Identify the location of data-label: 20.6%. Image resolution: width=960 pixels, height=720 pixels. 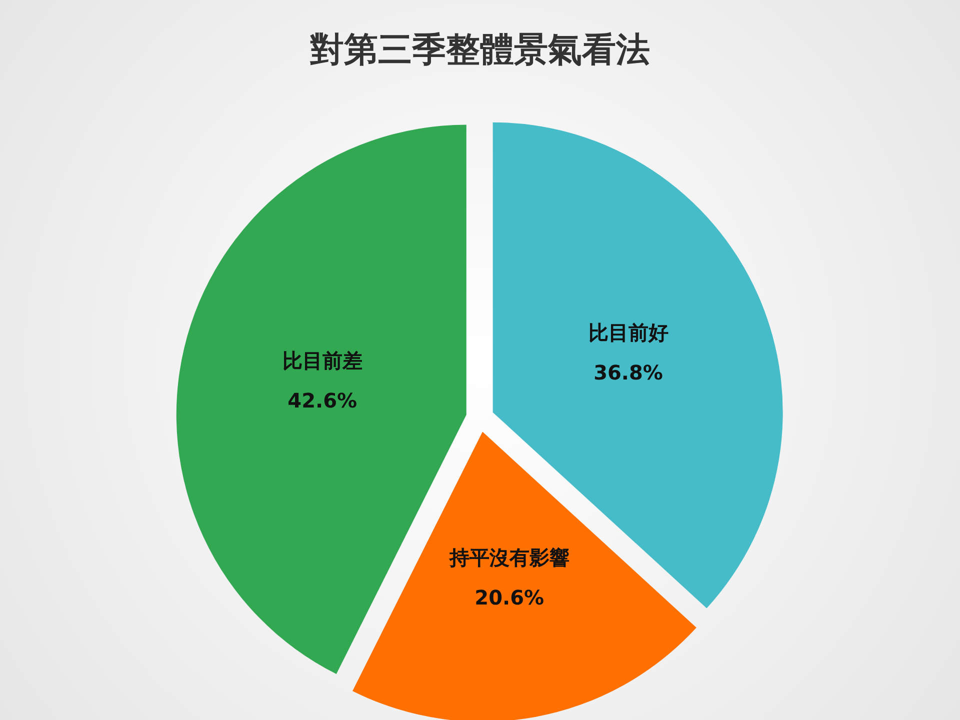
(509, 597).